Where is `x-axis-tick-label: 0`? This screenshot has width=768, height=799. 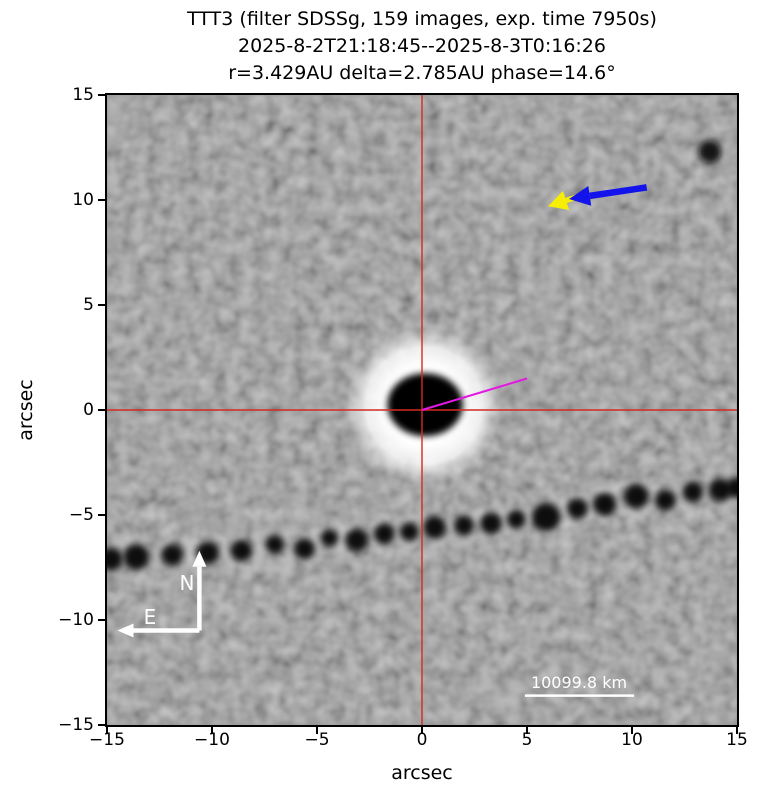
x-axis-tick-label: 0 is located at coordinates (422, 740).